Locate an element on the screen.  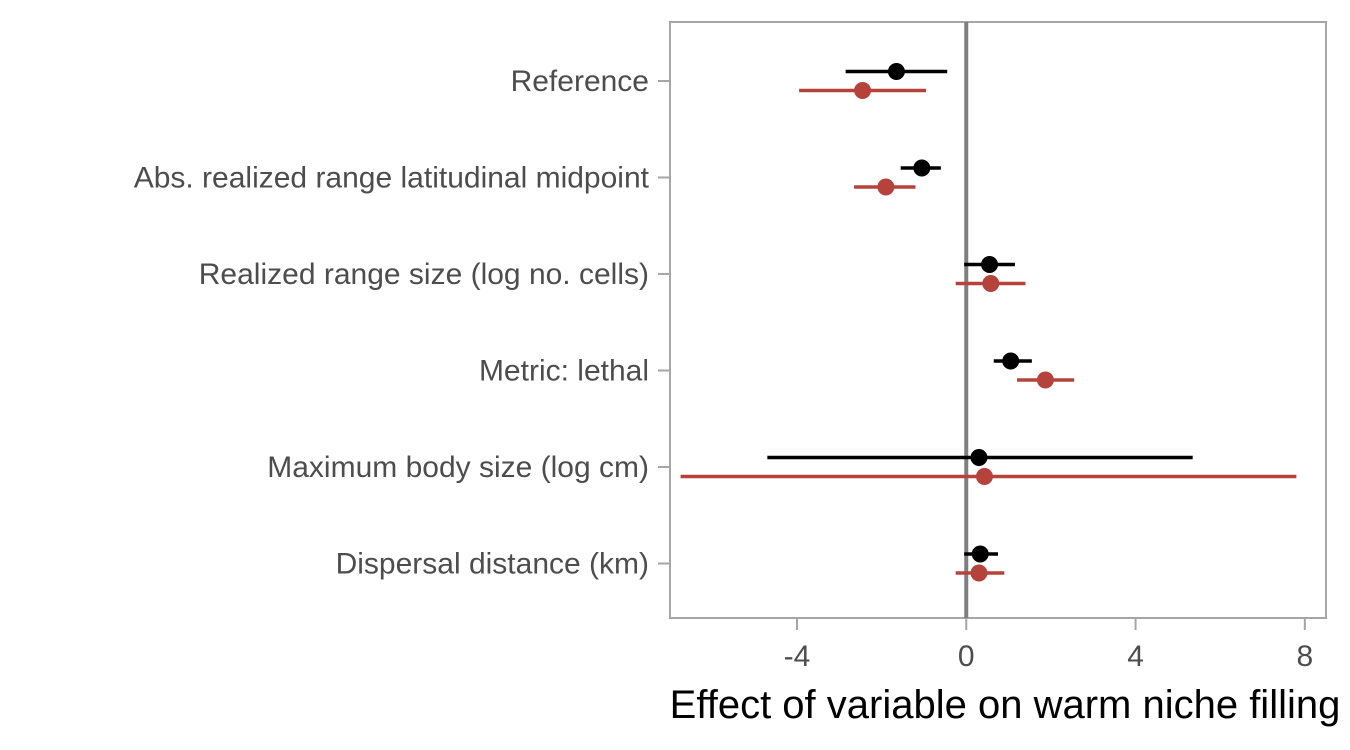
x-axis-title: Effect of variable on warm niche filling is located at coordinates (1005, 705).